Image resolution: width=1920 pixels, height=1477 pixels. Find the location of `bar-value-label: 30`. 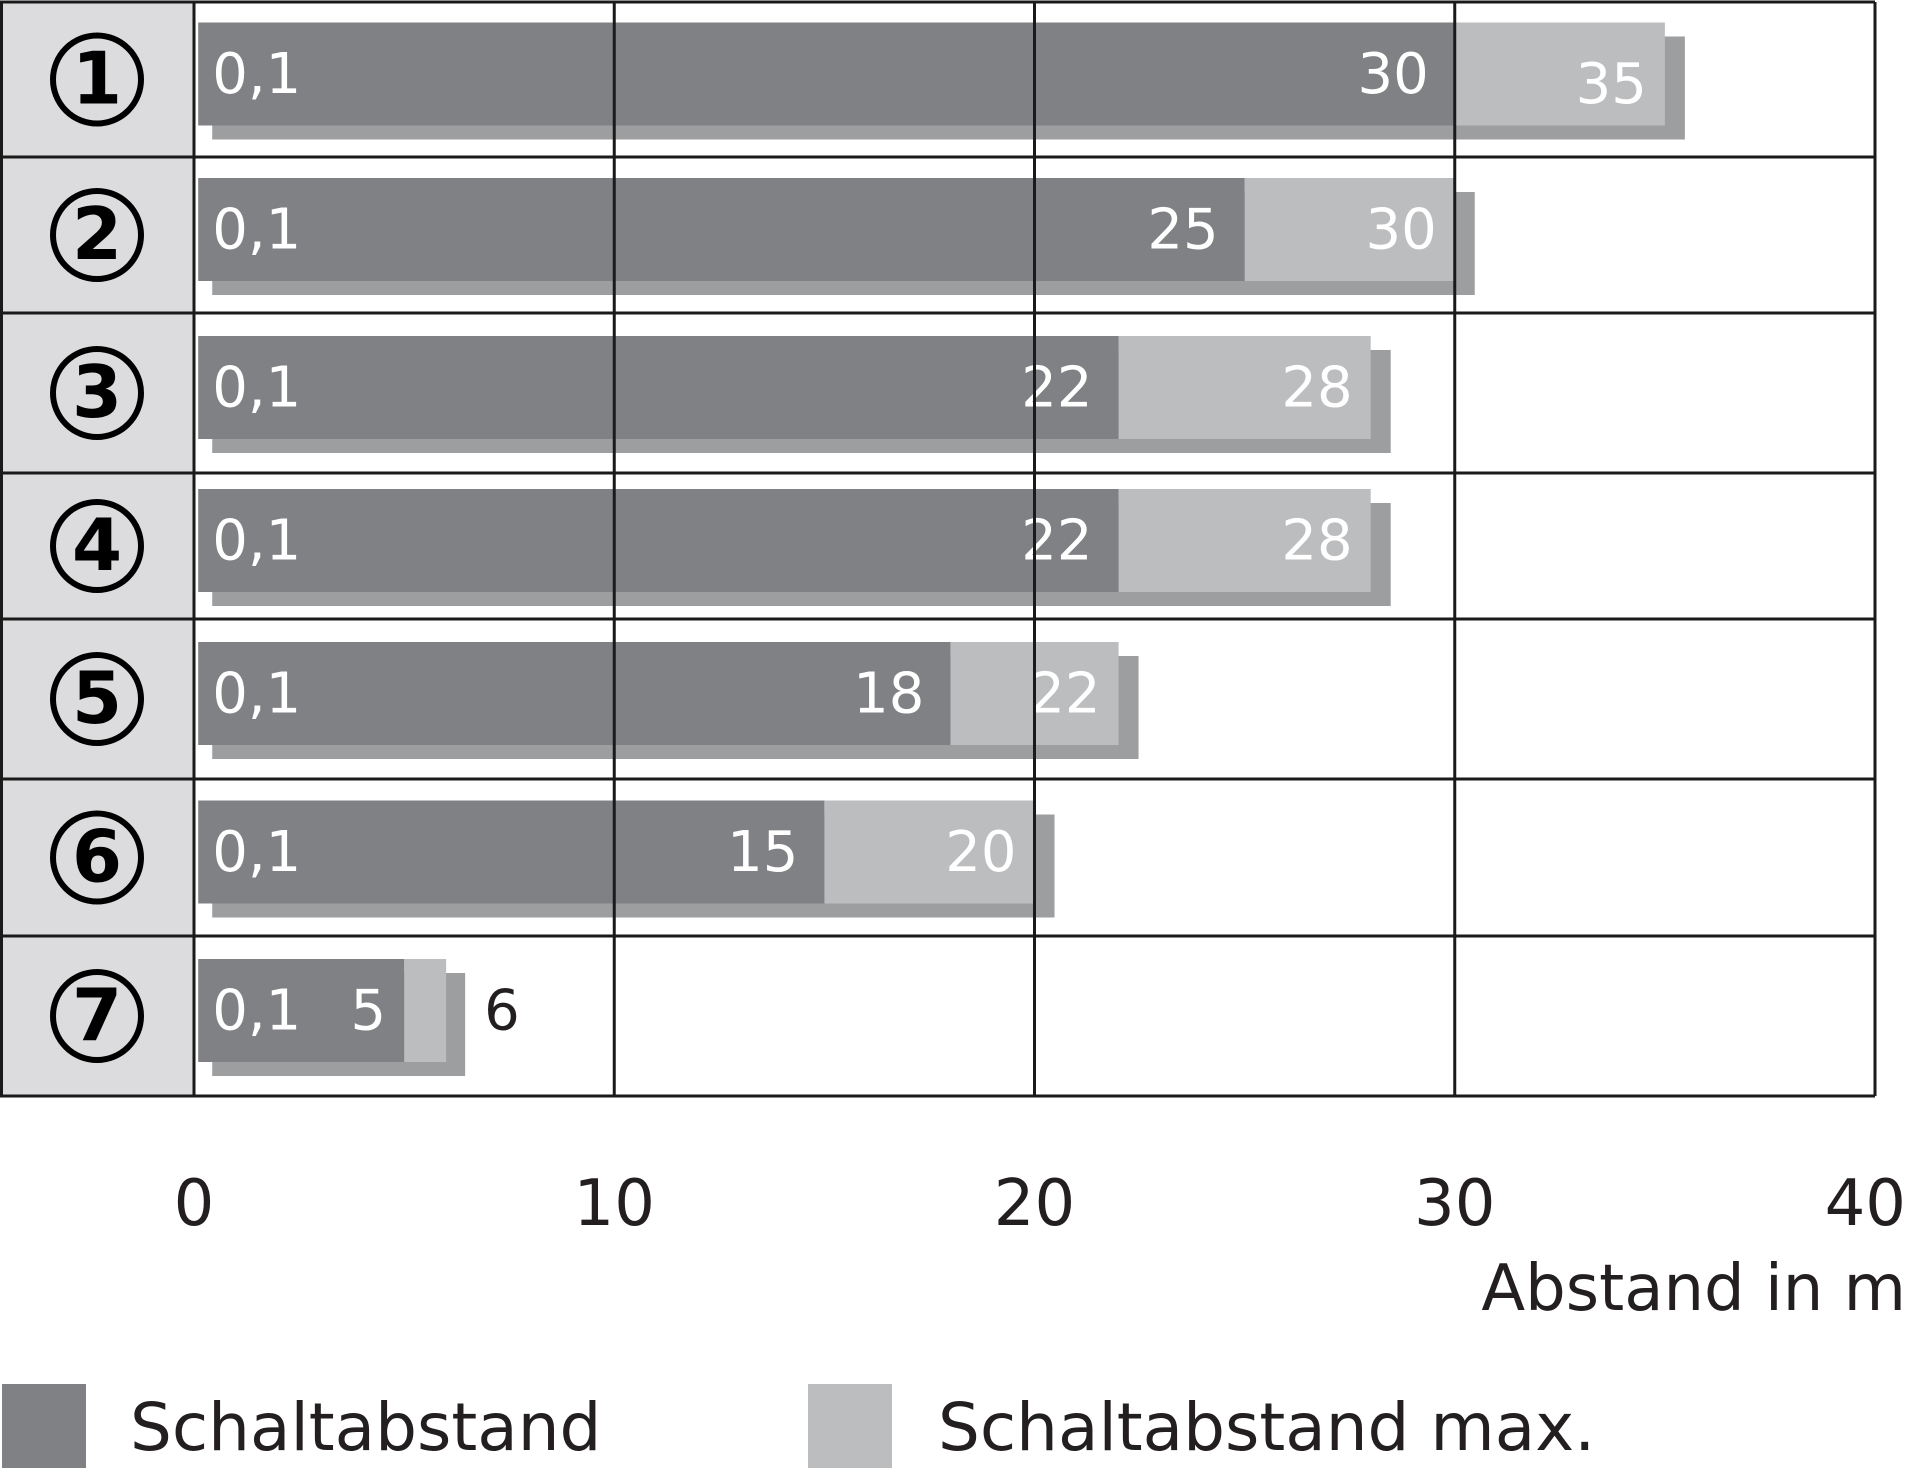

bar-value-label: 30 is located at coordinates (1392, 74).